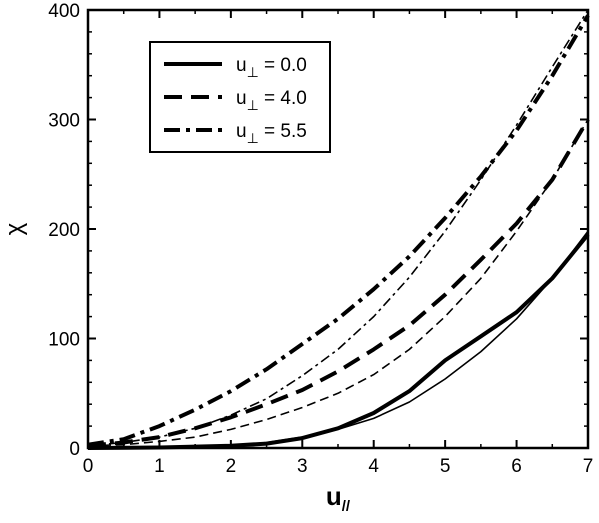 The image size is (599, 523). Describe the element at coordinates (302, 466) in the screenshot. I see `x-tick-label: 3` at that location.